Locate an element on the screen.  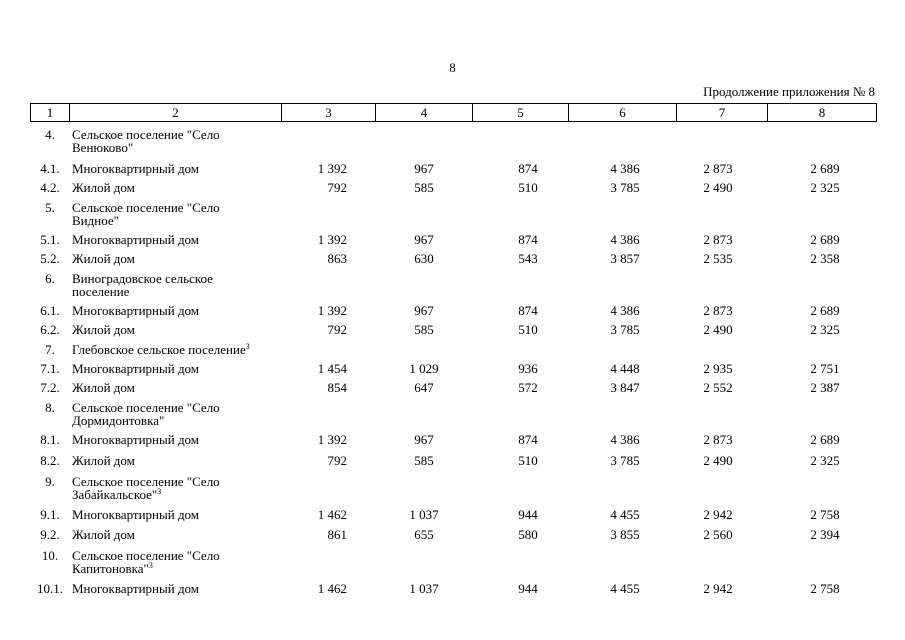
header-cell: 7 is located at coordinates (722, 112).